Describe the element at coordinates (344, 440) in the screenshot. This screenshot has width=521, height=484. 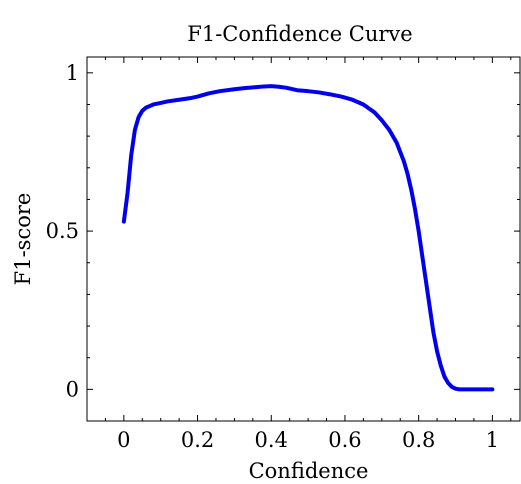
I see `x-tick-label: 0.6` at that location.